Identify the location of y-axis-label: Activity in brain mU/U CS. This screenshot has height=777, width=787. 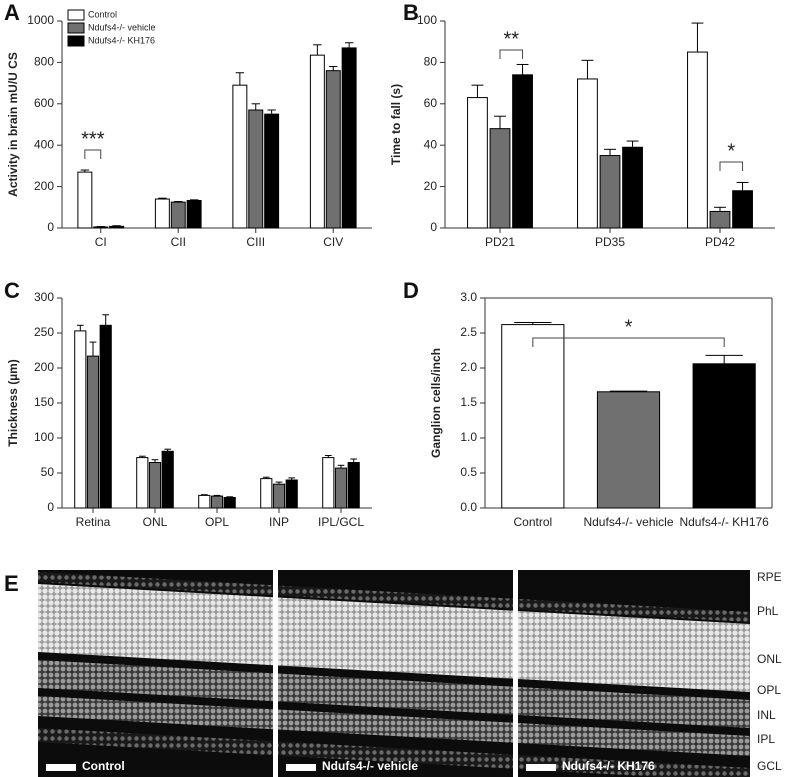
(13, 124).